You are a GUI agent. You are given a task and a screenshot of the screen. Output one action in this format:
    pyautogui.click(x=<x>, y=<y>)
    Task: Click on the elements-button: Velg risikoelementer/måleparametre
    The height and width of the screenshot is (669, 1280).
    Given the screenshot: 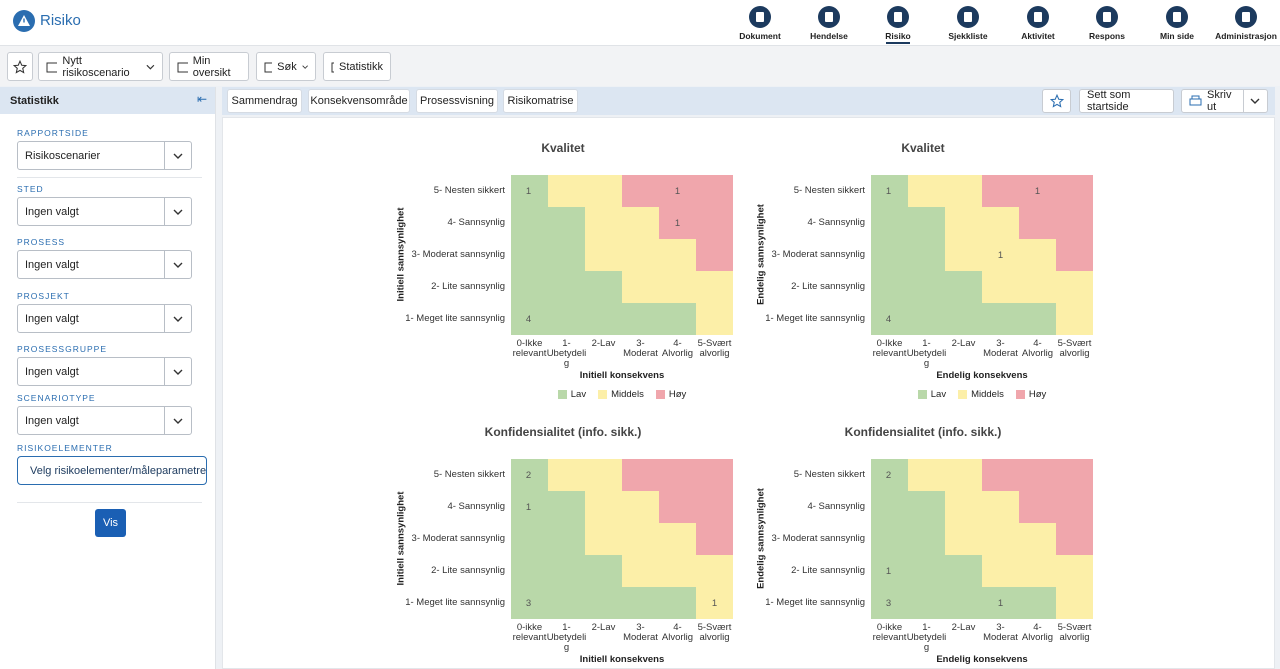 What is the action you would take?
    pyautogui.click(x=112, y=470)
    